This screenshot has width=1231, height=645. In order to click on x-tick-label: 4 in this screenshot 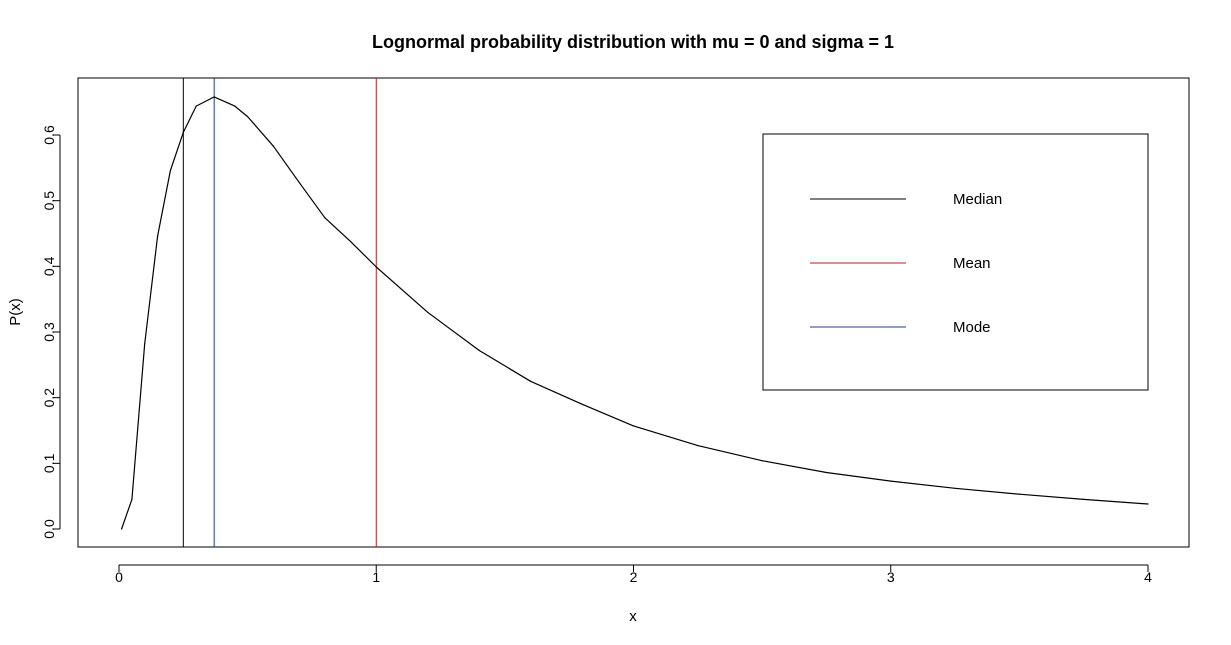, I will do `click(1148, 577)`.